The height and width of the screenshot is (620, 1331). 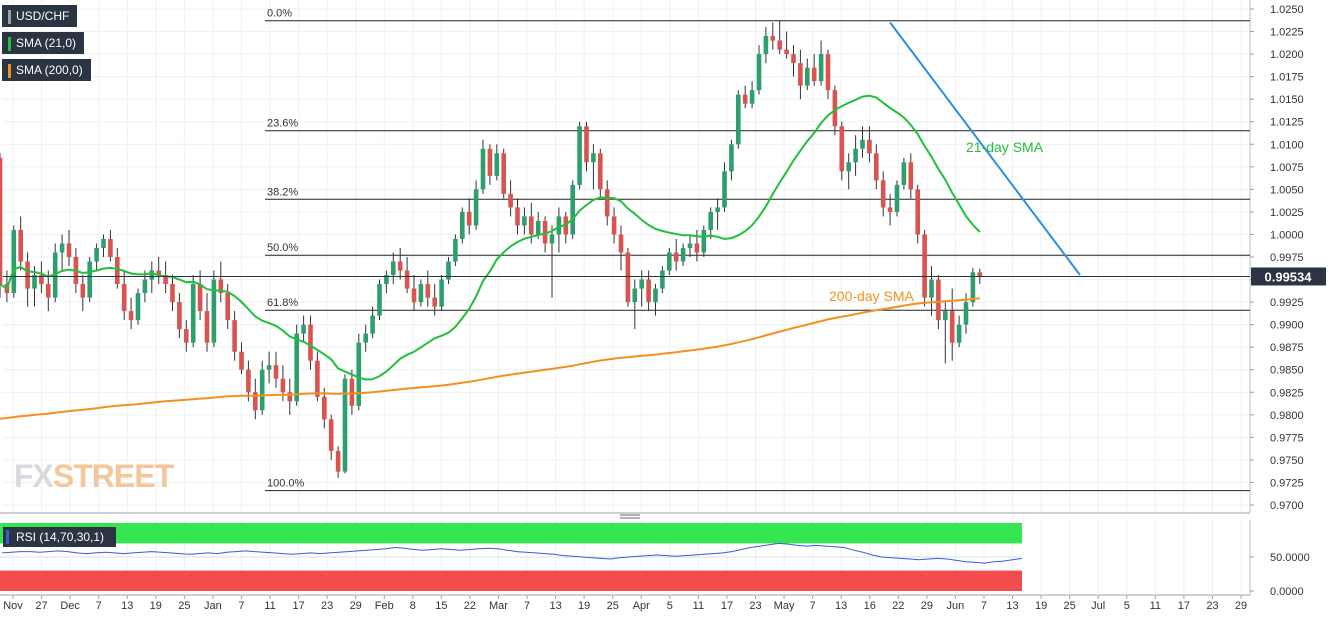 I want to click on y-tick-label: 0.9800, so click(x=1287, y=416).